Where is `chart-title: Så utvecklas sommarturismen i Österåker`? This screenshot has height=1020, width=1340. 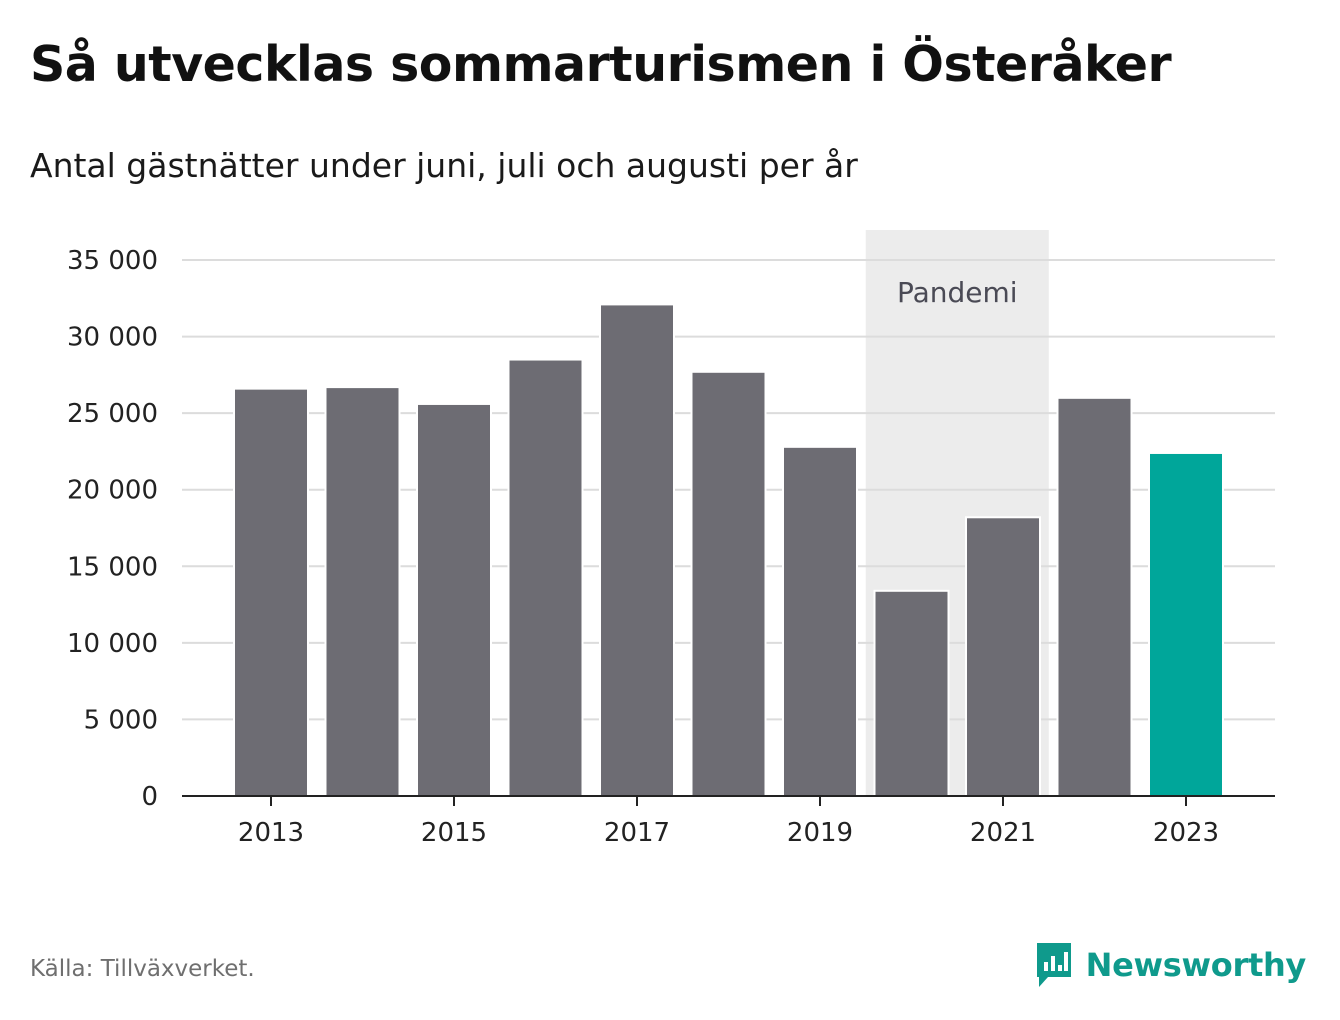 chart-title: Så utvecklas sommarturismen i Österåker is located at coordinates (601, 64).